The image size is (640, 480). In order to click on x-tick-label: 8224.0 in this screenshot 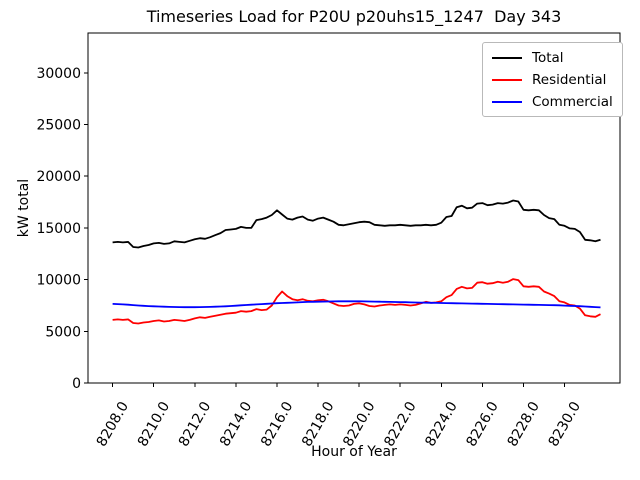, I will do `click(441, 424)`.